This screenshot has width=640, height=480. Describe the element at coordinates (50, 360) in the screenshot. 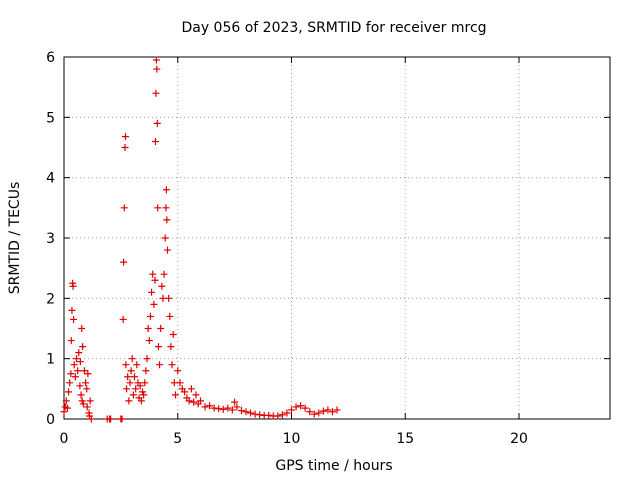

I see `y-tick-label: 1` at that location.